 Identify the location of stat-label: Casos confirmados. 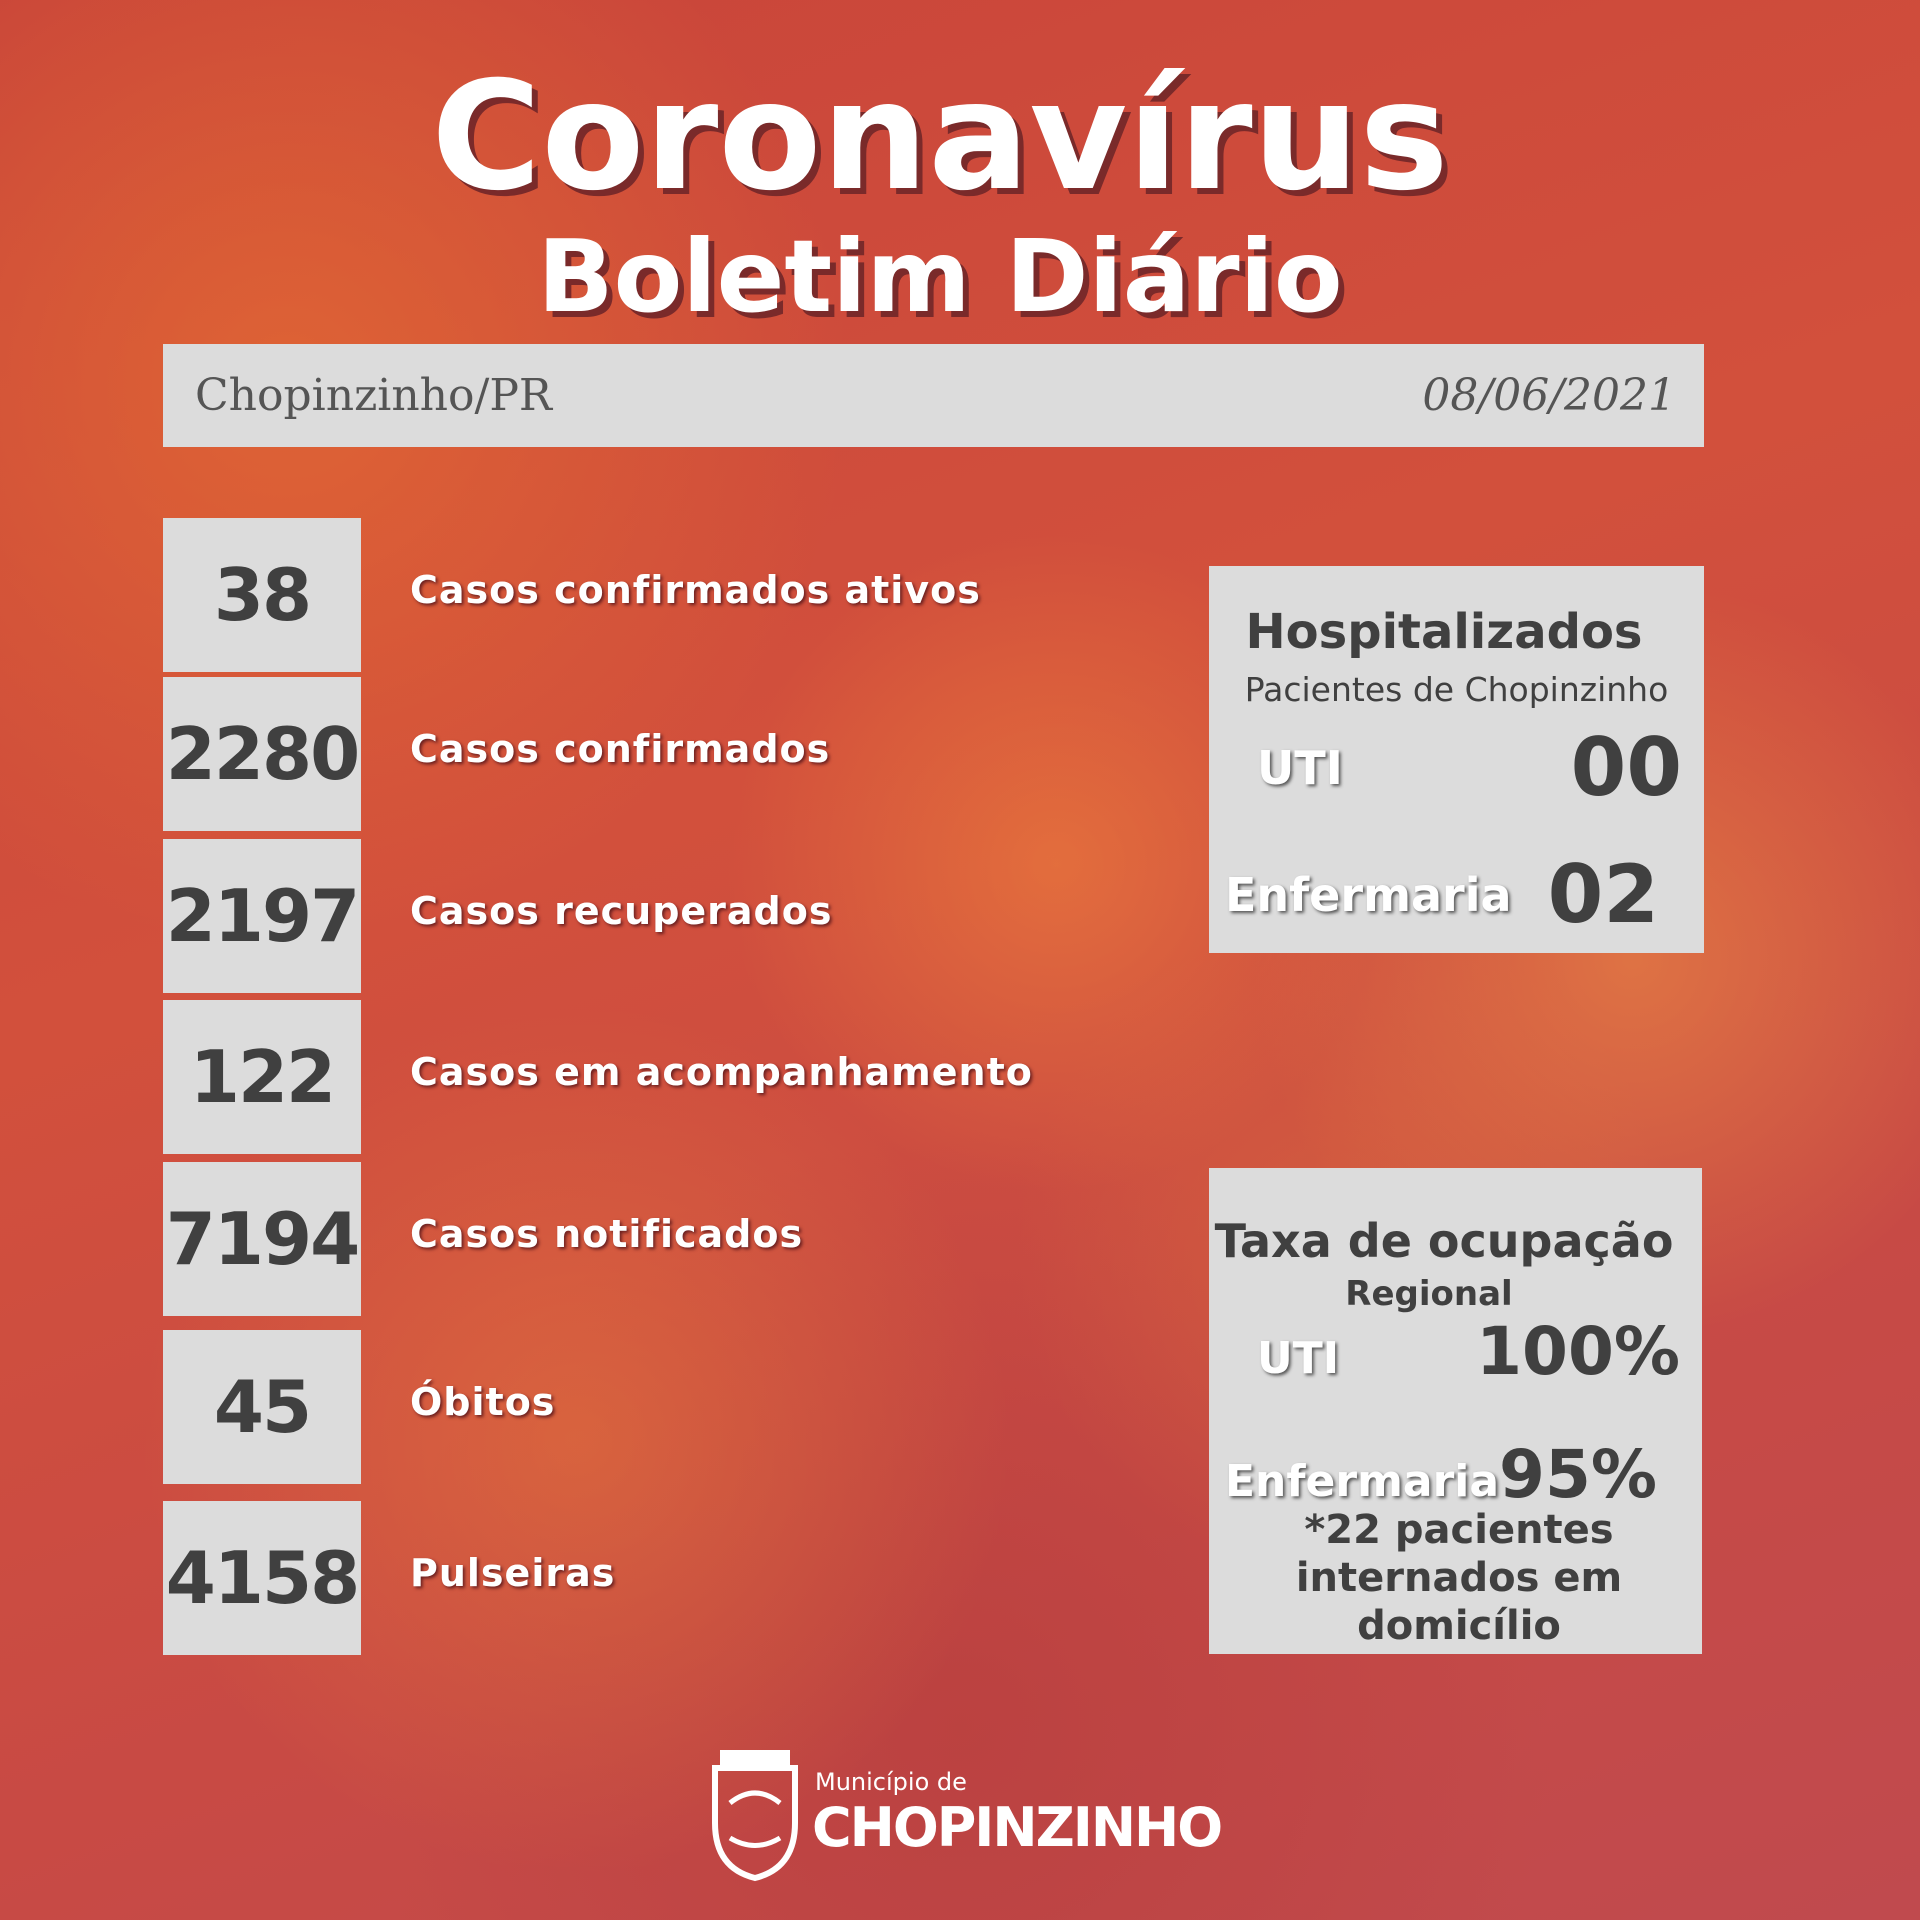
(620, 749).